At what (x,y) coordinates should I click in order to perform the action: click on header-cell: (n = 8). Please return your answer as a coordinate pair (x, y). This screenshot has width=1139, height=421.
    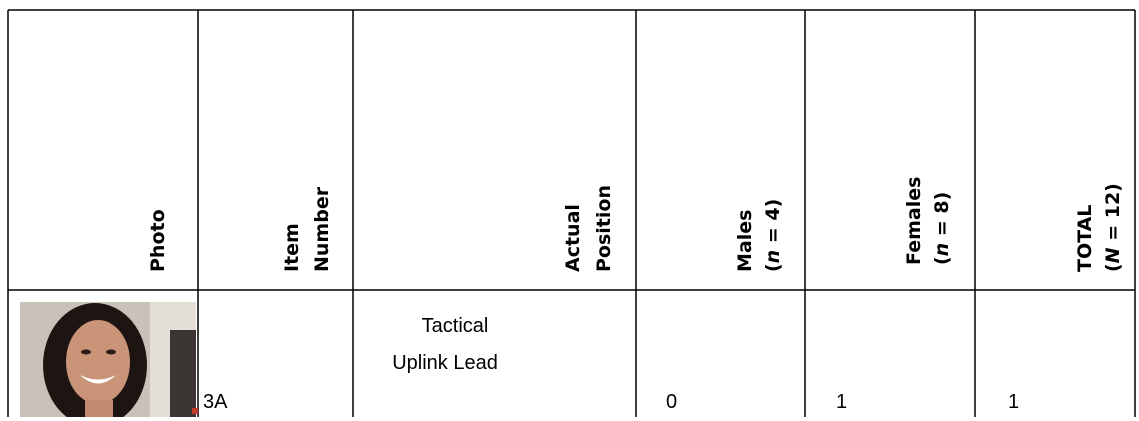
    Looking at the image, I should click on (942, 228).